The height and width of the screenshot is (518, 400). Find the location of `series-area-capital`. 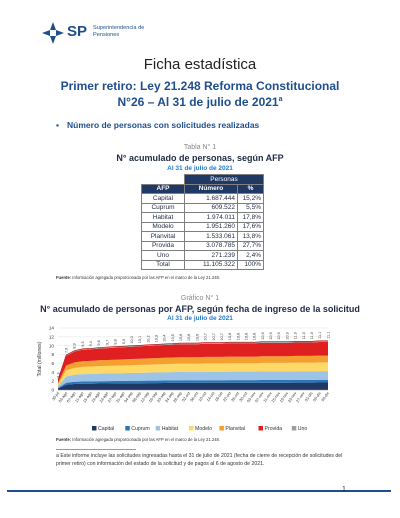

series-area-capital is located at coordinates (193, 386).